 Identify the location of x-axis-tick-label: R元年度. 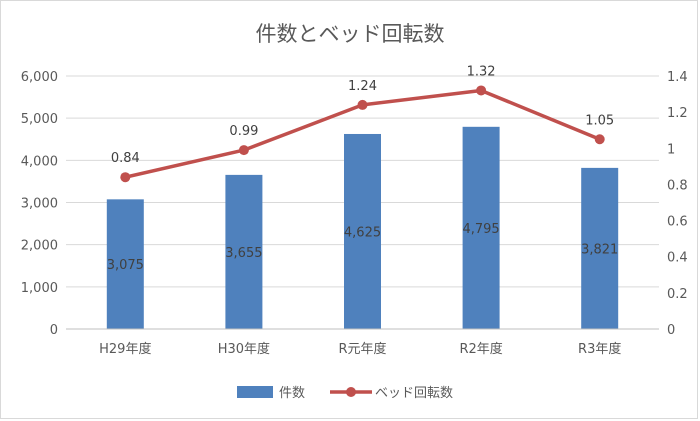
(362, 349).